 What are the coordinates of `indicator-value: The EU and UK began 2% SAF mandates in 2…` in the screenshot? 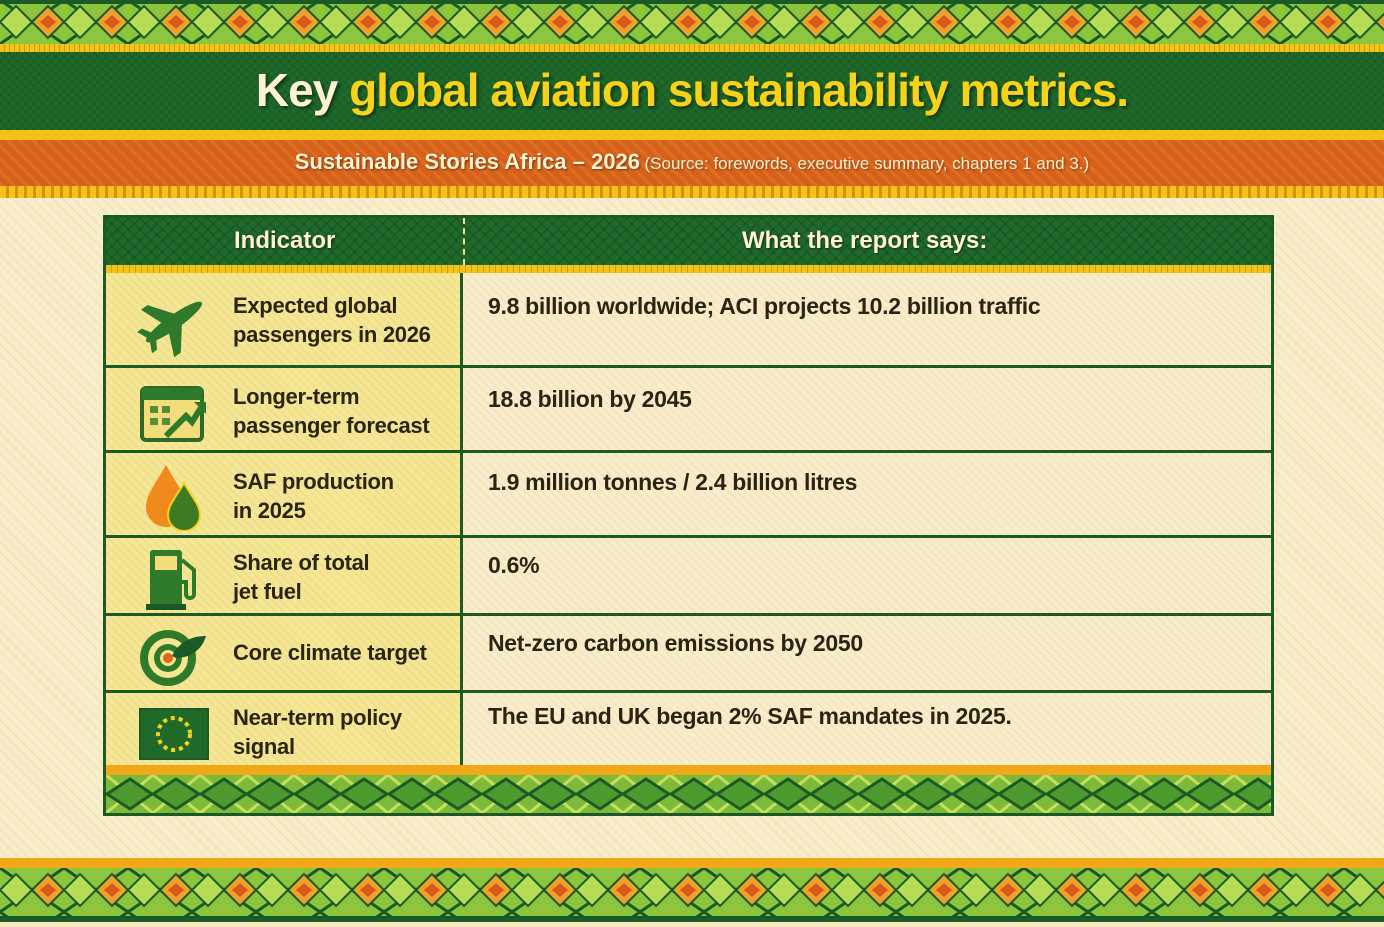 It's located at (750, 716).